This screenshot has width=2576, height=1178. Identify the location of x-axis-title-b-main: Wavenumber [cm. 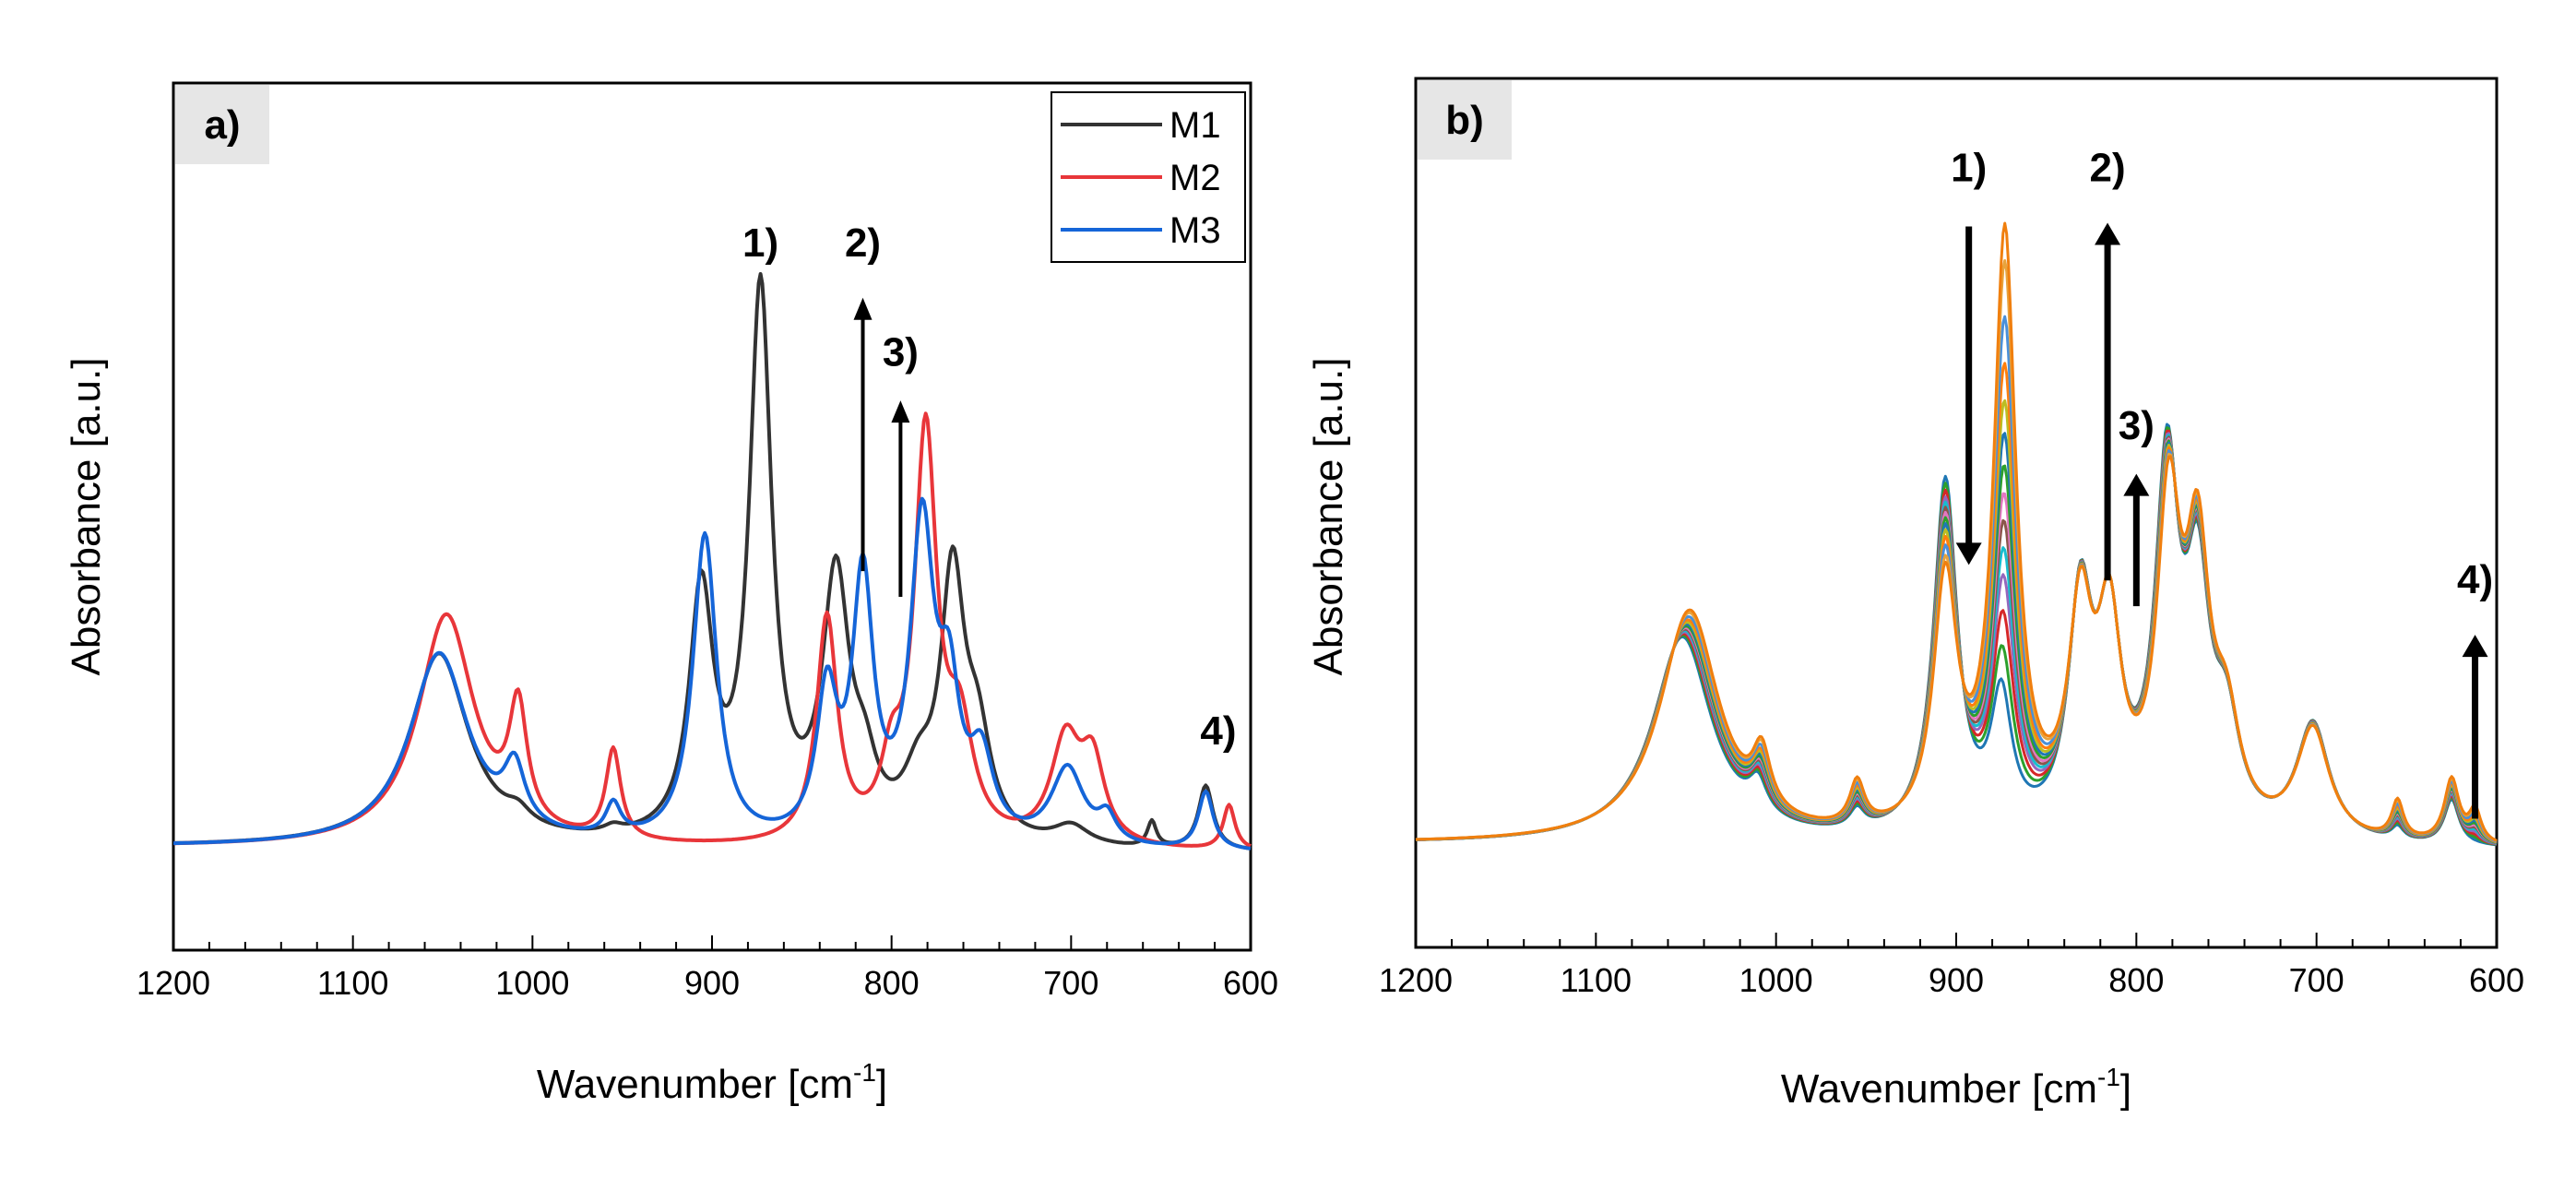
(1939, 1089).